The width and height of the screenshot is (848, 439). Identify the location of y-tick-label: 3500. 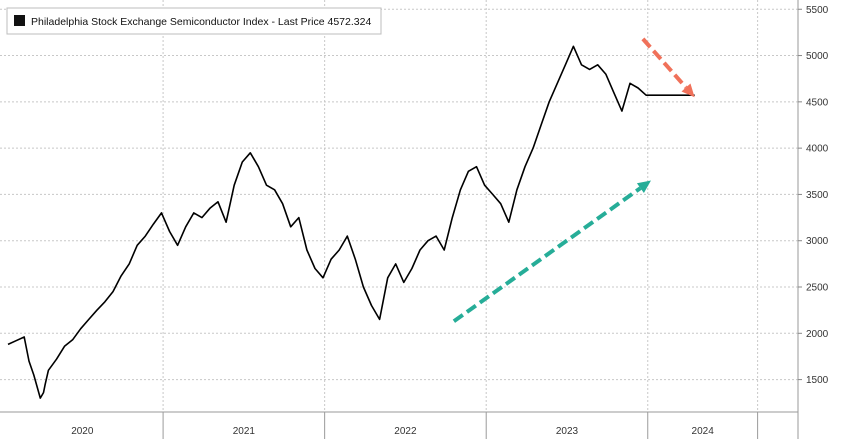
(817, 195).